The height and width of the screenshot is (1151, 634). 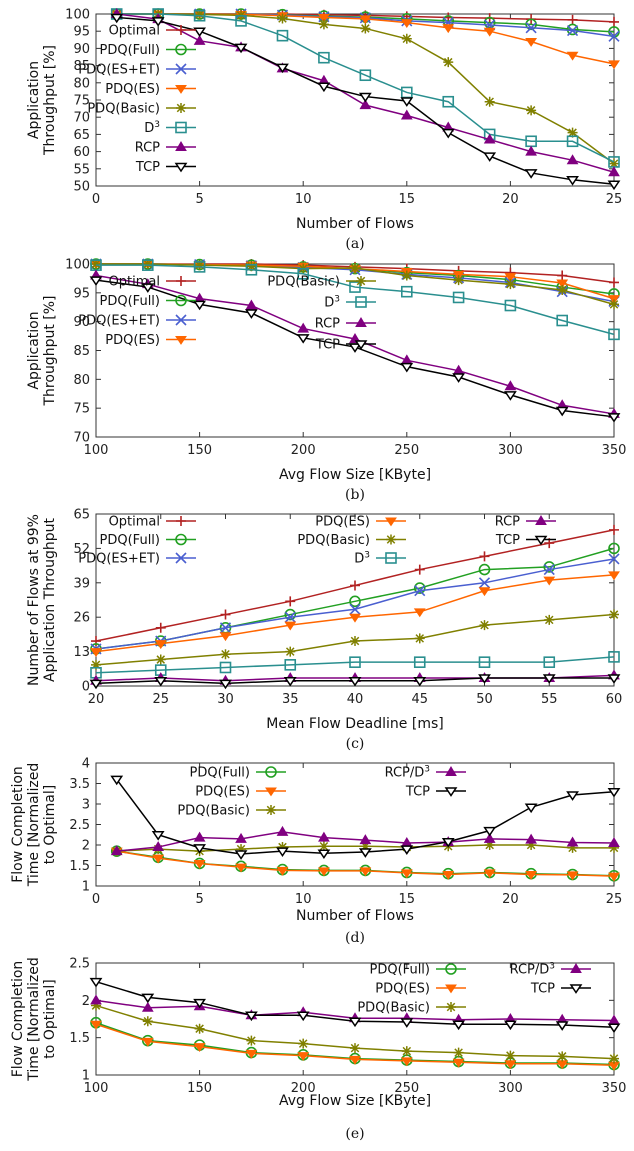 I want to click on legend-label-rcp-d3: RCP/D3, so click(x=407, y=773).